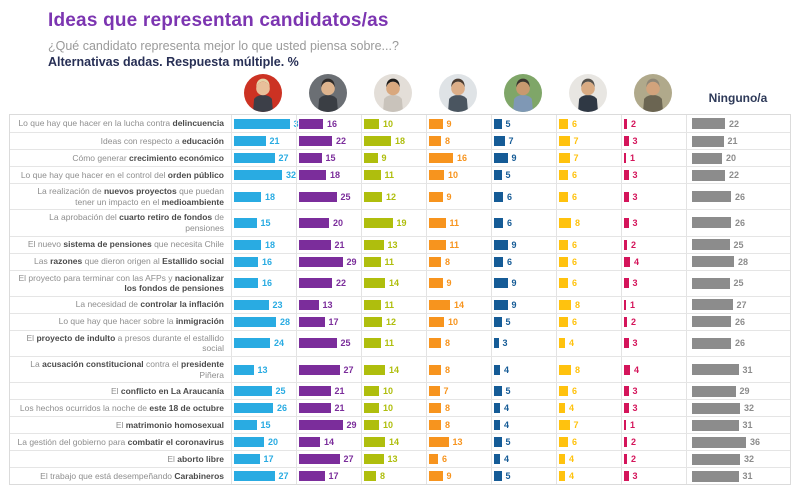 Image resolution: width=800 pixels, height=485 pixels. What do you see at coordinates (328, 244) in the screenshot?
I see `candidate-2-cell: 21` at bounding box center [328, 244].